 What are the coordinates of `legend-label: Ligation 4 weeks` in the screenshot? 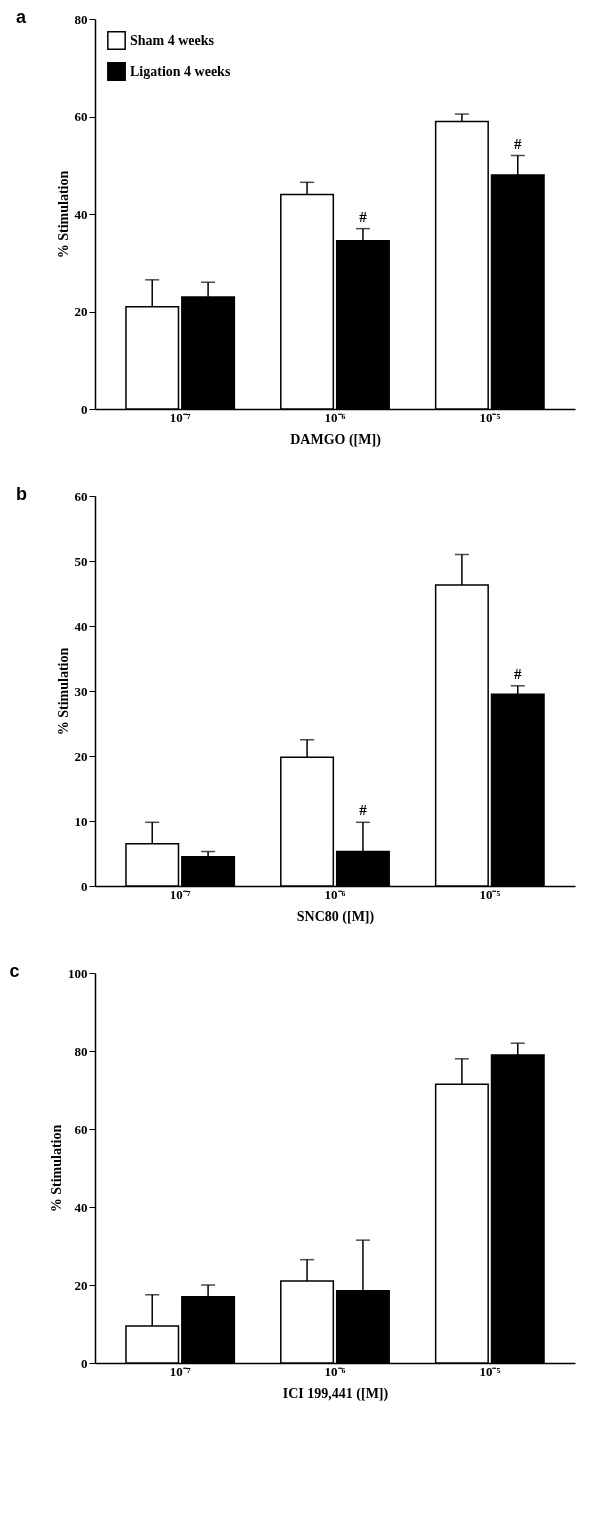 It's located at (180, 71).